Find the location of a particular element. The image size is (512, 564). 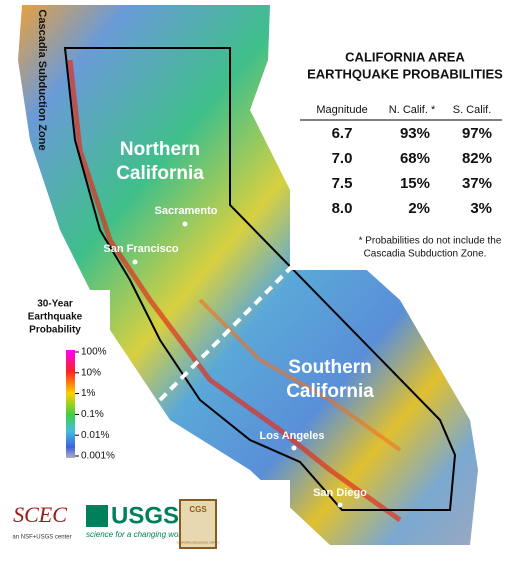

table-header: Magnitude is located at coordinates (341, 110).